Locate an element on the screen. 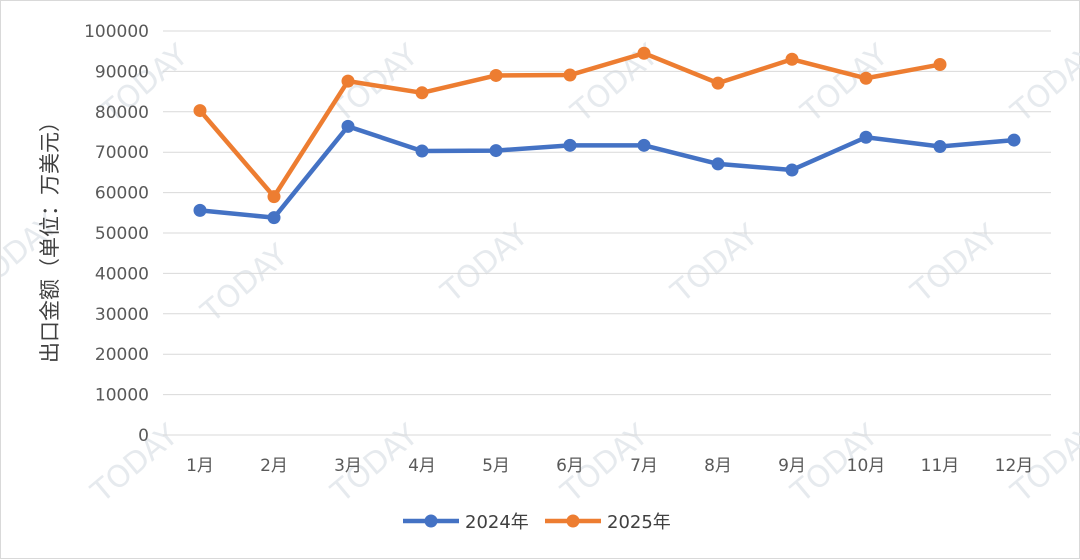  legend-label: 2025年 is located at coordinates (639, 522).